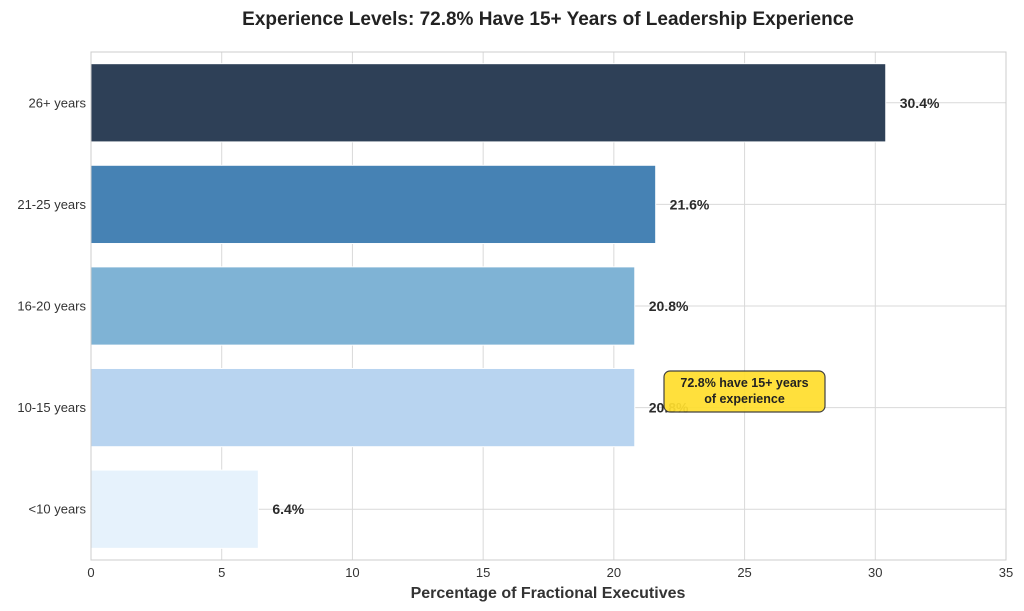 The height and width of the screenshot is (611, 1024). Describe the element at coordinates (288, 509) in the screenshot. I see `value-label-4: 6.4%` at that location.